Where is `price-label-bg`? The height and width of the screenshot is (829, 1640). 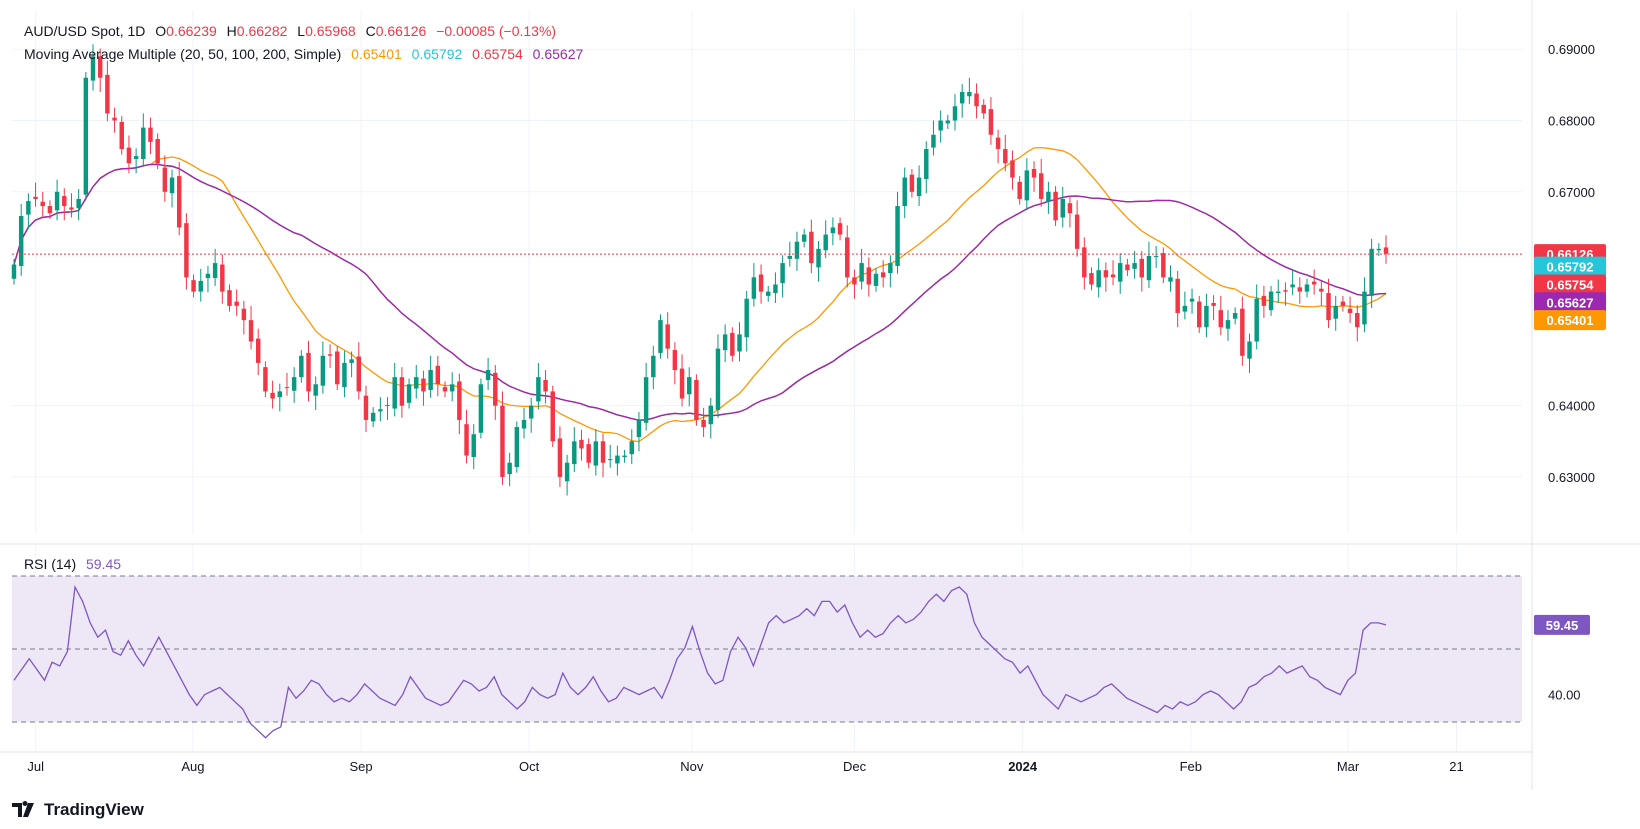
price-label-bg is located at coordinates (1570, 284).